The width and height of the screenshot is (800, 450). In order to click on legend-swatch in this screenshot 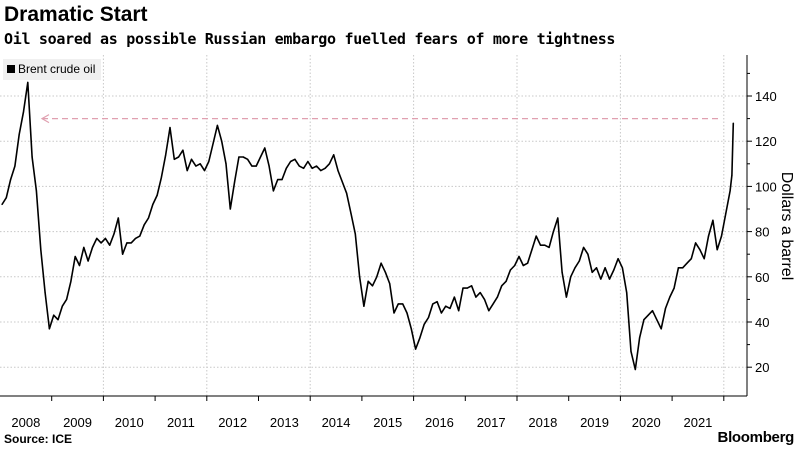, I will do `click(11, 69)`.